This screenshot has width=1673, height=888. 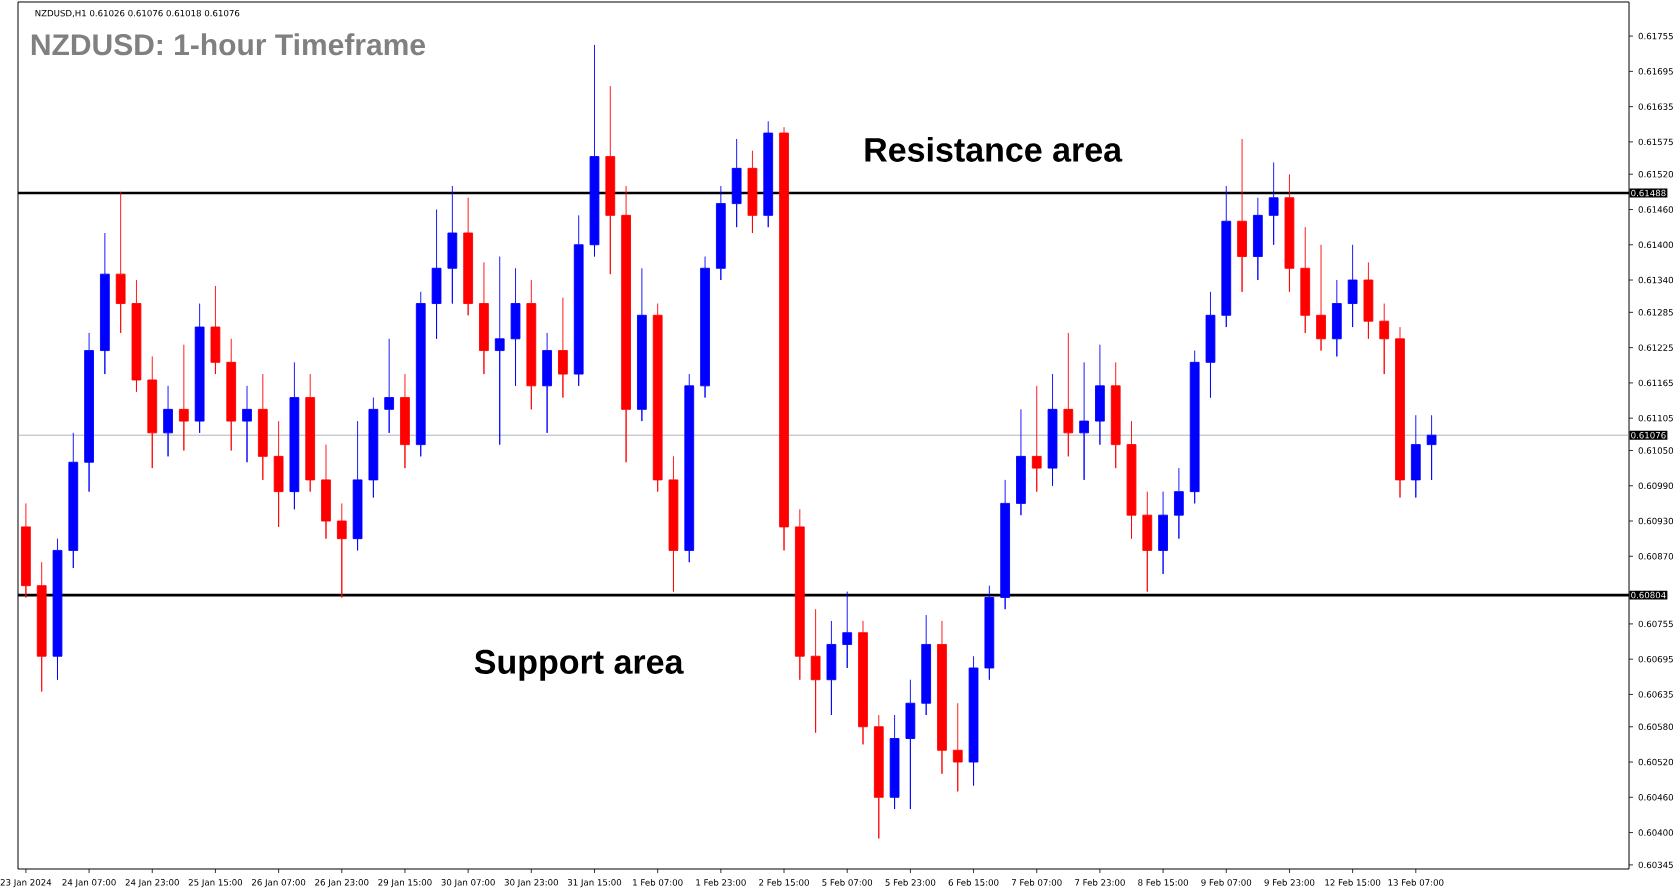 I want to click on y-tick-label: 0.60930, so click(x=1655, y=521).